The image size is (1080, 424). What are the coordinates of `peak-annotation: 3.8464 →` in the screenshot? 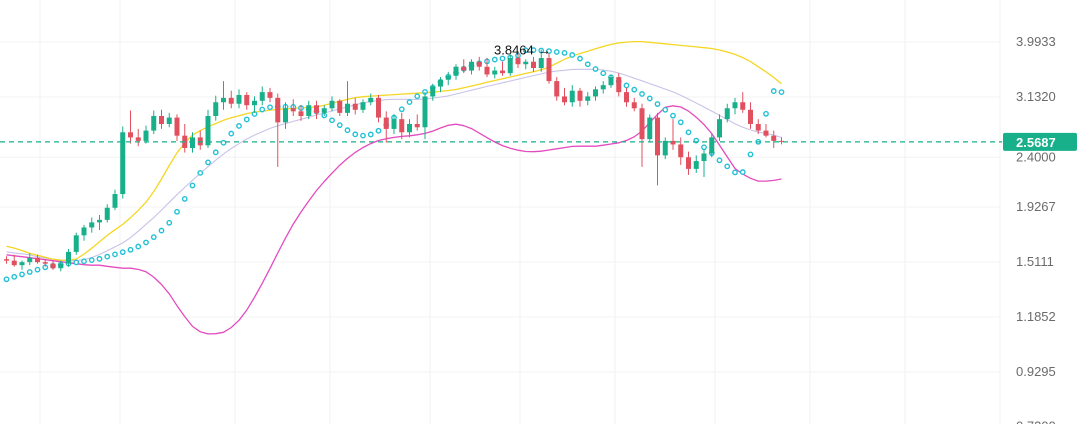 It's located at (522, 49).